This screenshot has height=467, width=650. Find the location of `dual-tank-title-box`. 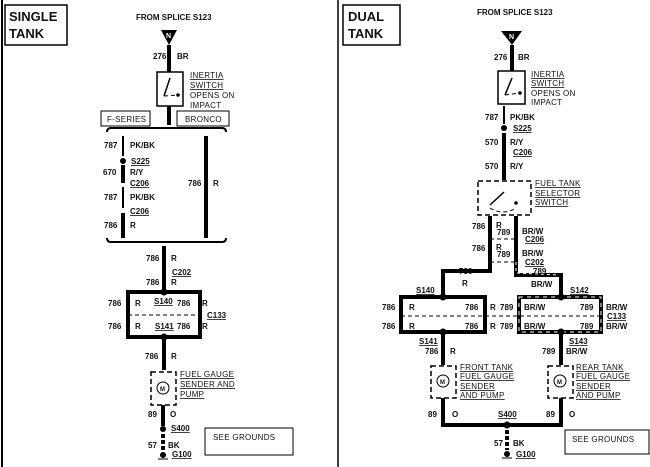

dual-tank-title-box is located at coordinates (371, 25).